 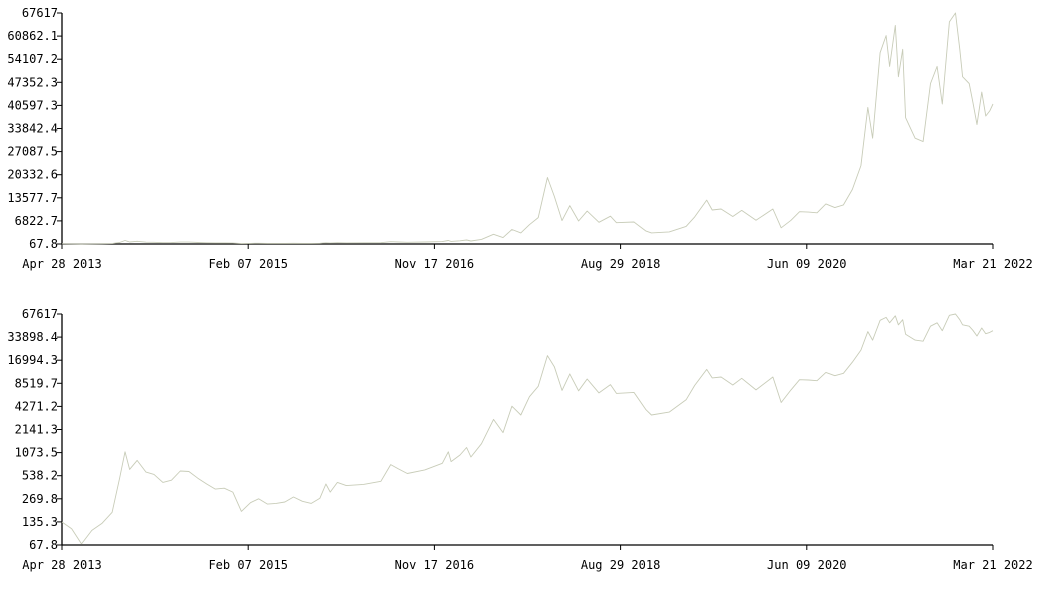 I want to click on y-tick-label: 47352.3, so click(x=32, y=82).